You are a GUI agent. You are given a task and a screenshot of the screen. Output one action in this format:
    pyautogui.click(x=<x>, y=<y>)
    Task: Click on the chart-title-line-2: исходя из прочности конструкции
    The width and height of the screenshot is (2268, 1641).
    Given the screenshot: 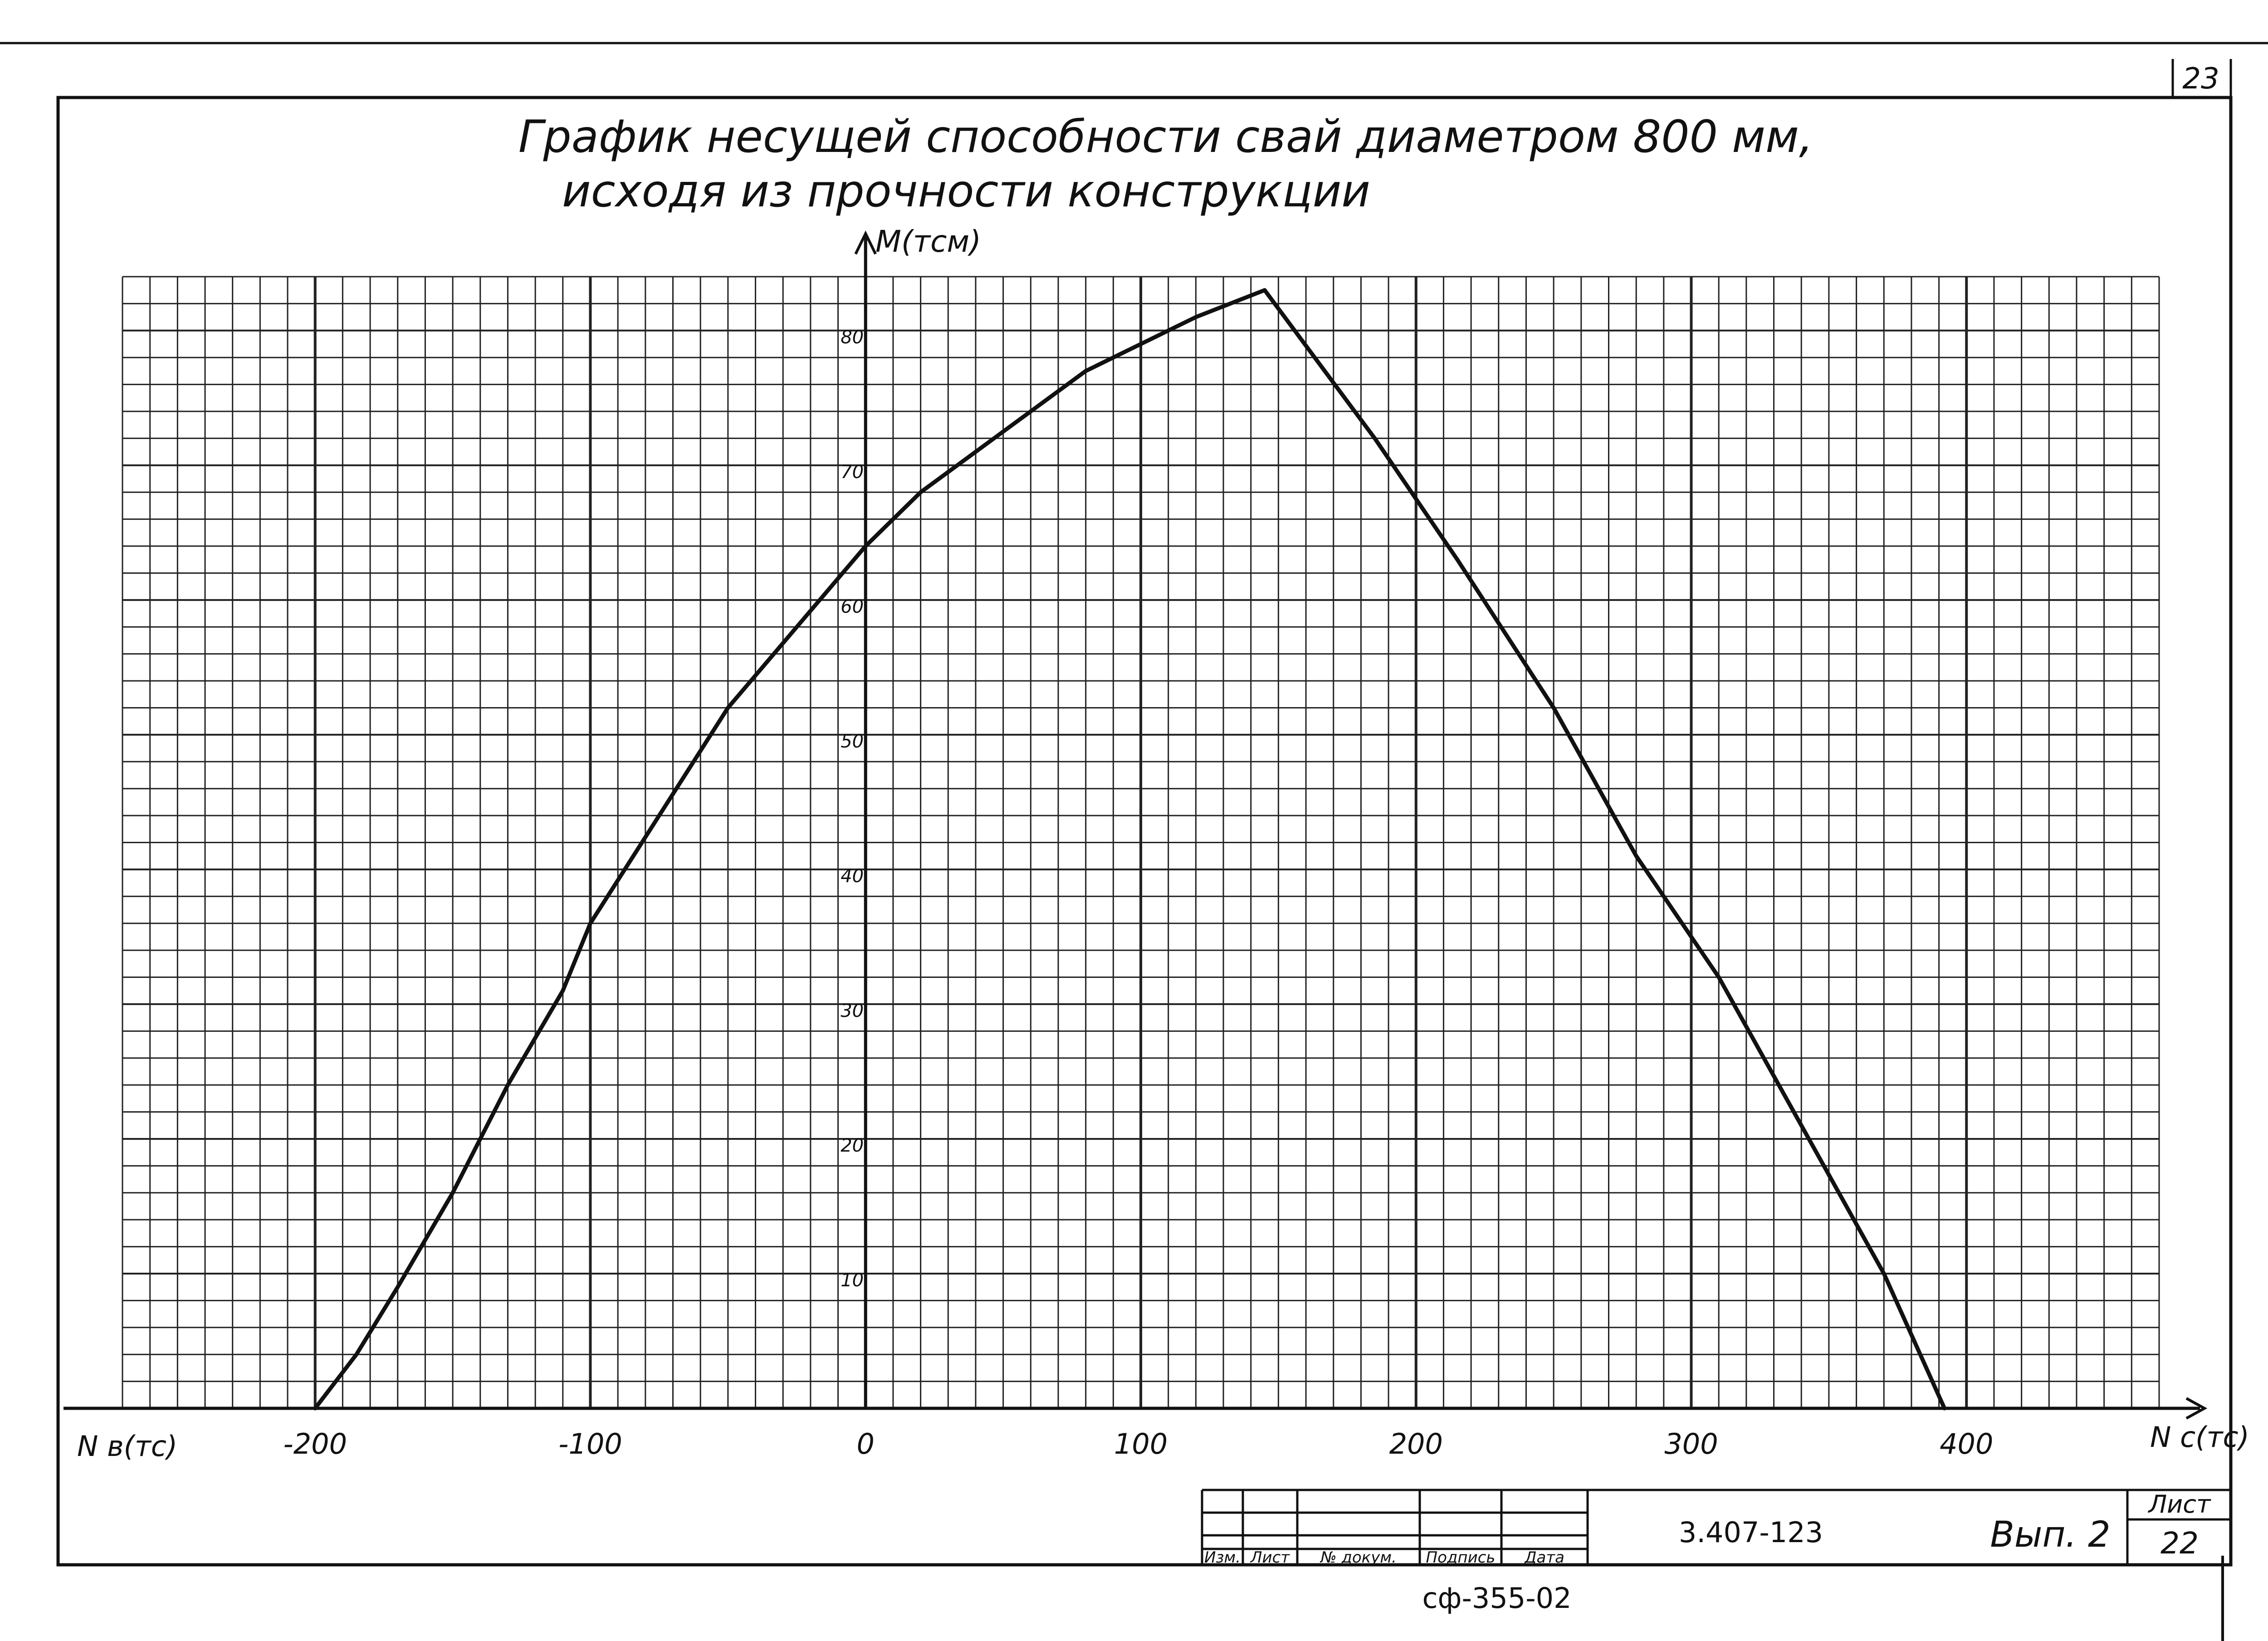 What is the action you would take?
    pyautogui.click(x=966, y=191)
    